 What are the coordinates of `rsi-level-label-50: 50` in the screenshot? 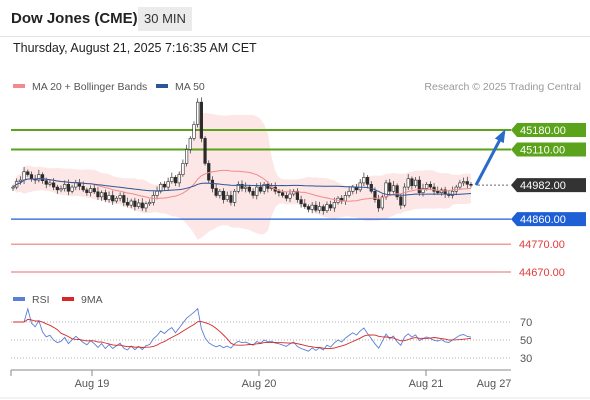 It's located at (526, 341).